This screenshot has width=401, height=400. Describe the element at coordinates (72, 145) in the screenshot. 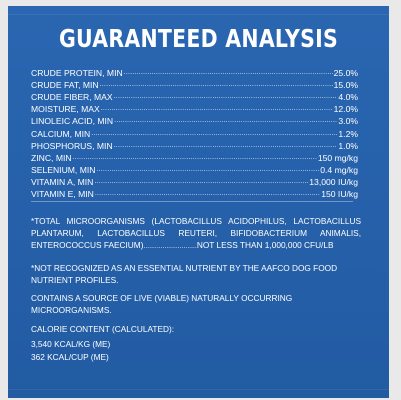

I see `nutrient-label: PHOSPHORUS, MIN` at that location.